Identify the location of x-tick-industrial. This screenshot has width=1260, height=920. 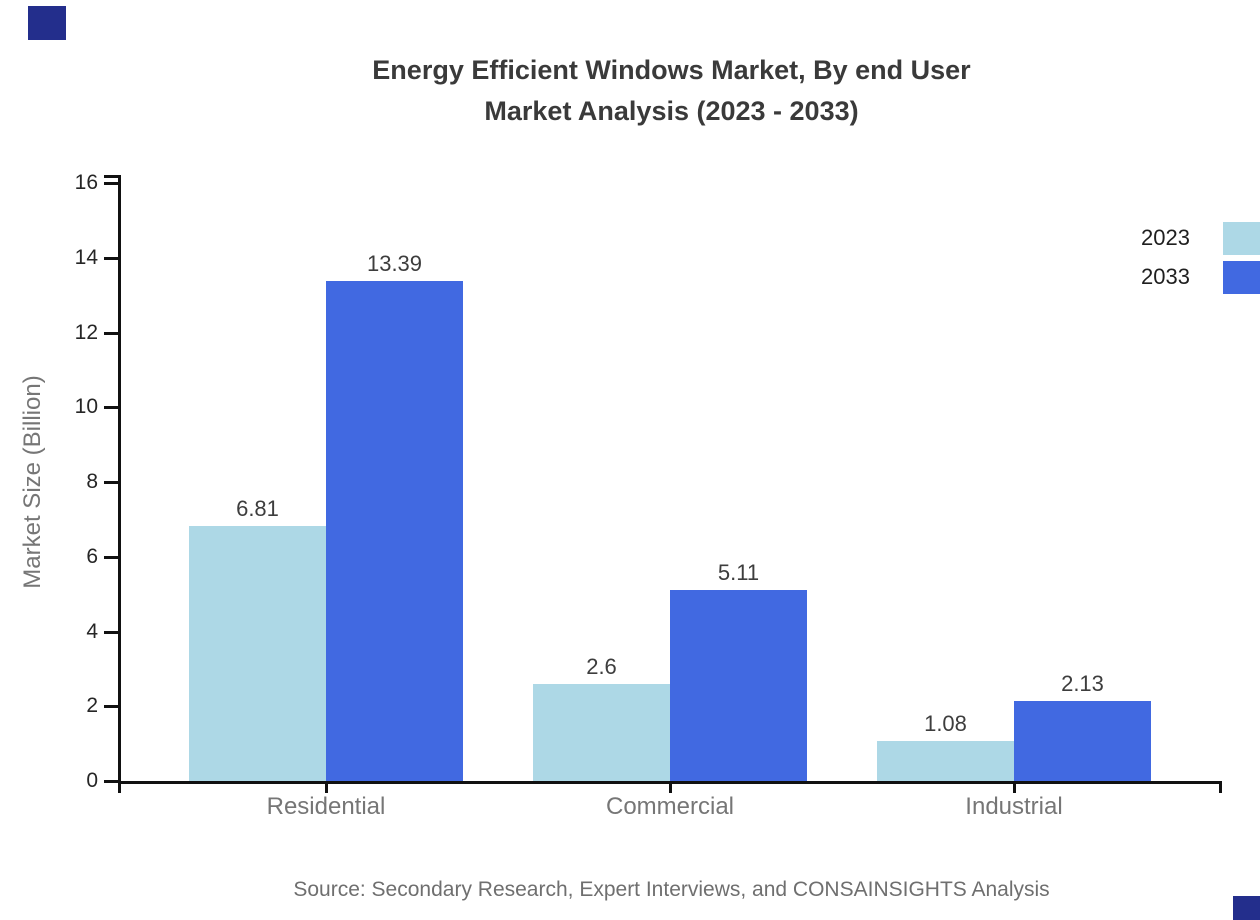
(1014, 787).